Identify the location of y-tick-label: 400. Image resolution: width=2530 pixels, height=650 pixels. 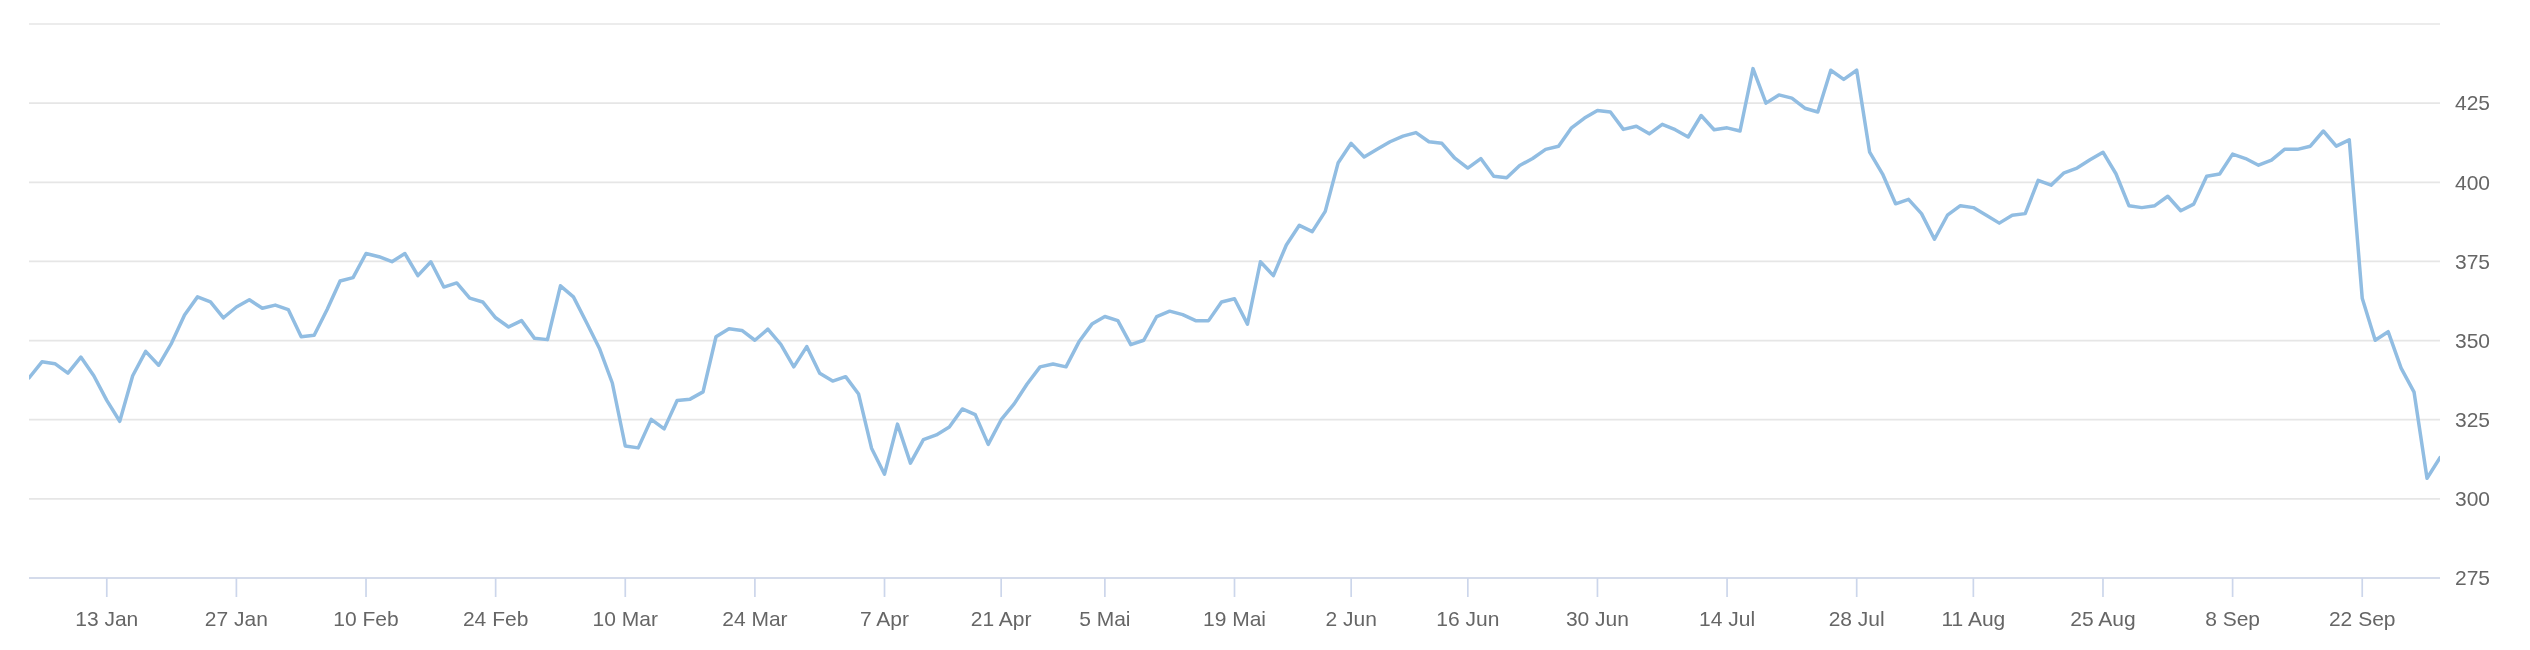
(2473, 182).